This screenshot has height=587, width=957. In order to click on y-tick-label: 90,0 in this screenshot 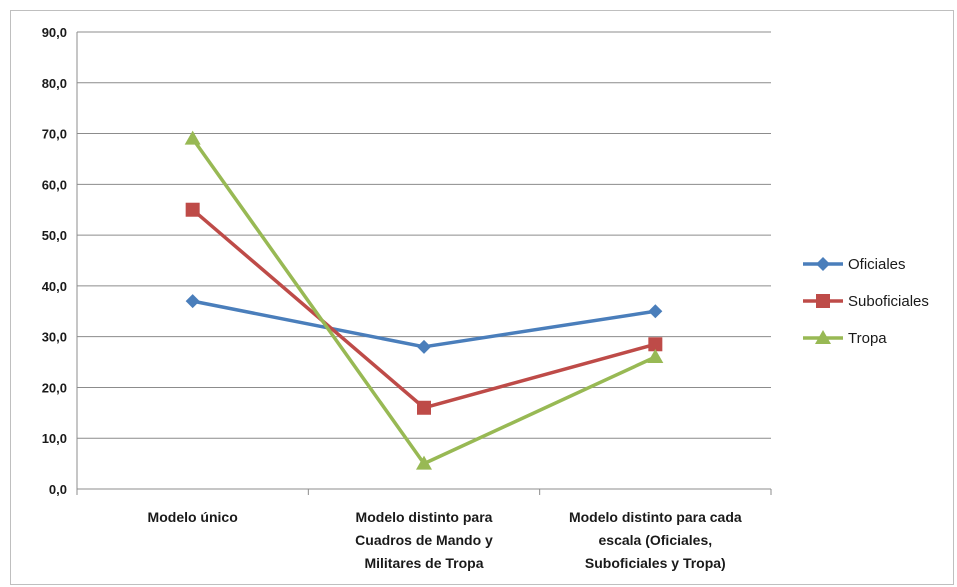, I will do `click(54, 32)`.